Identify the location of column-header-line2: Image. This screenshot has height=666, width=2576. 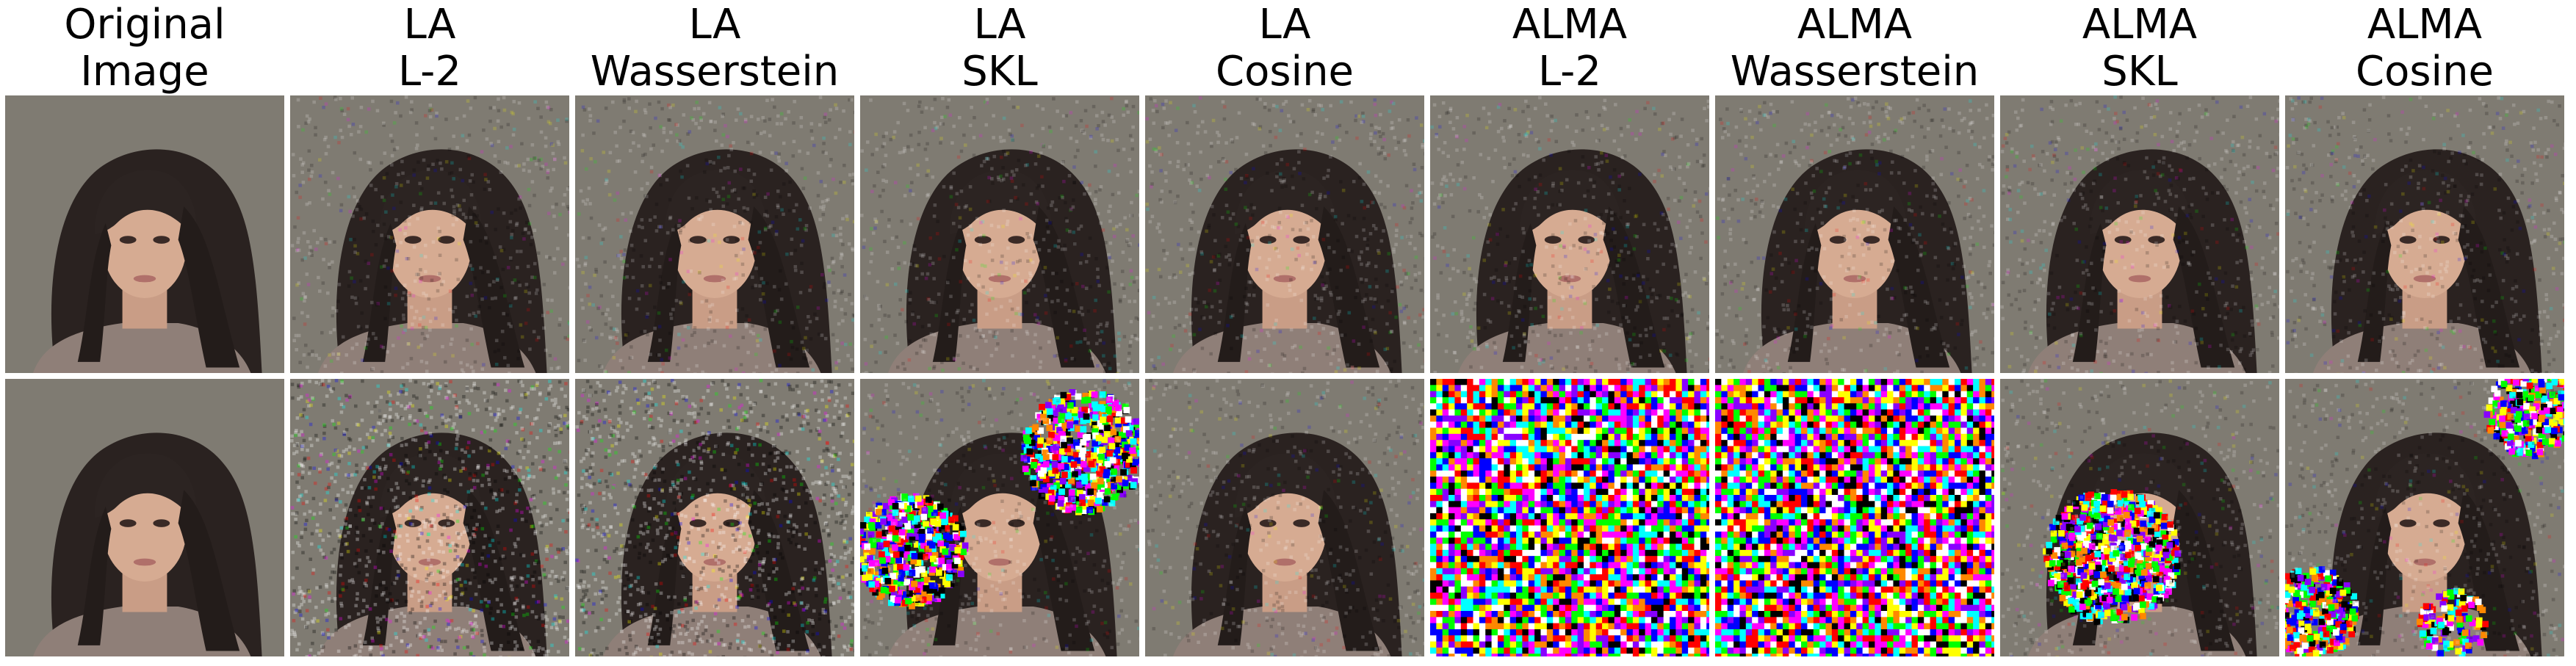
(144, 71).